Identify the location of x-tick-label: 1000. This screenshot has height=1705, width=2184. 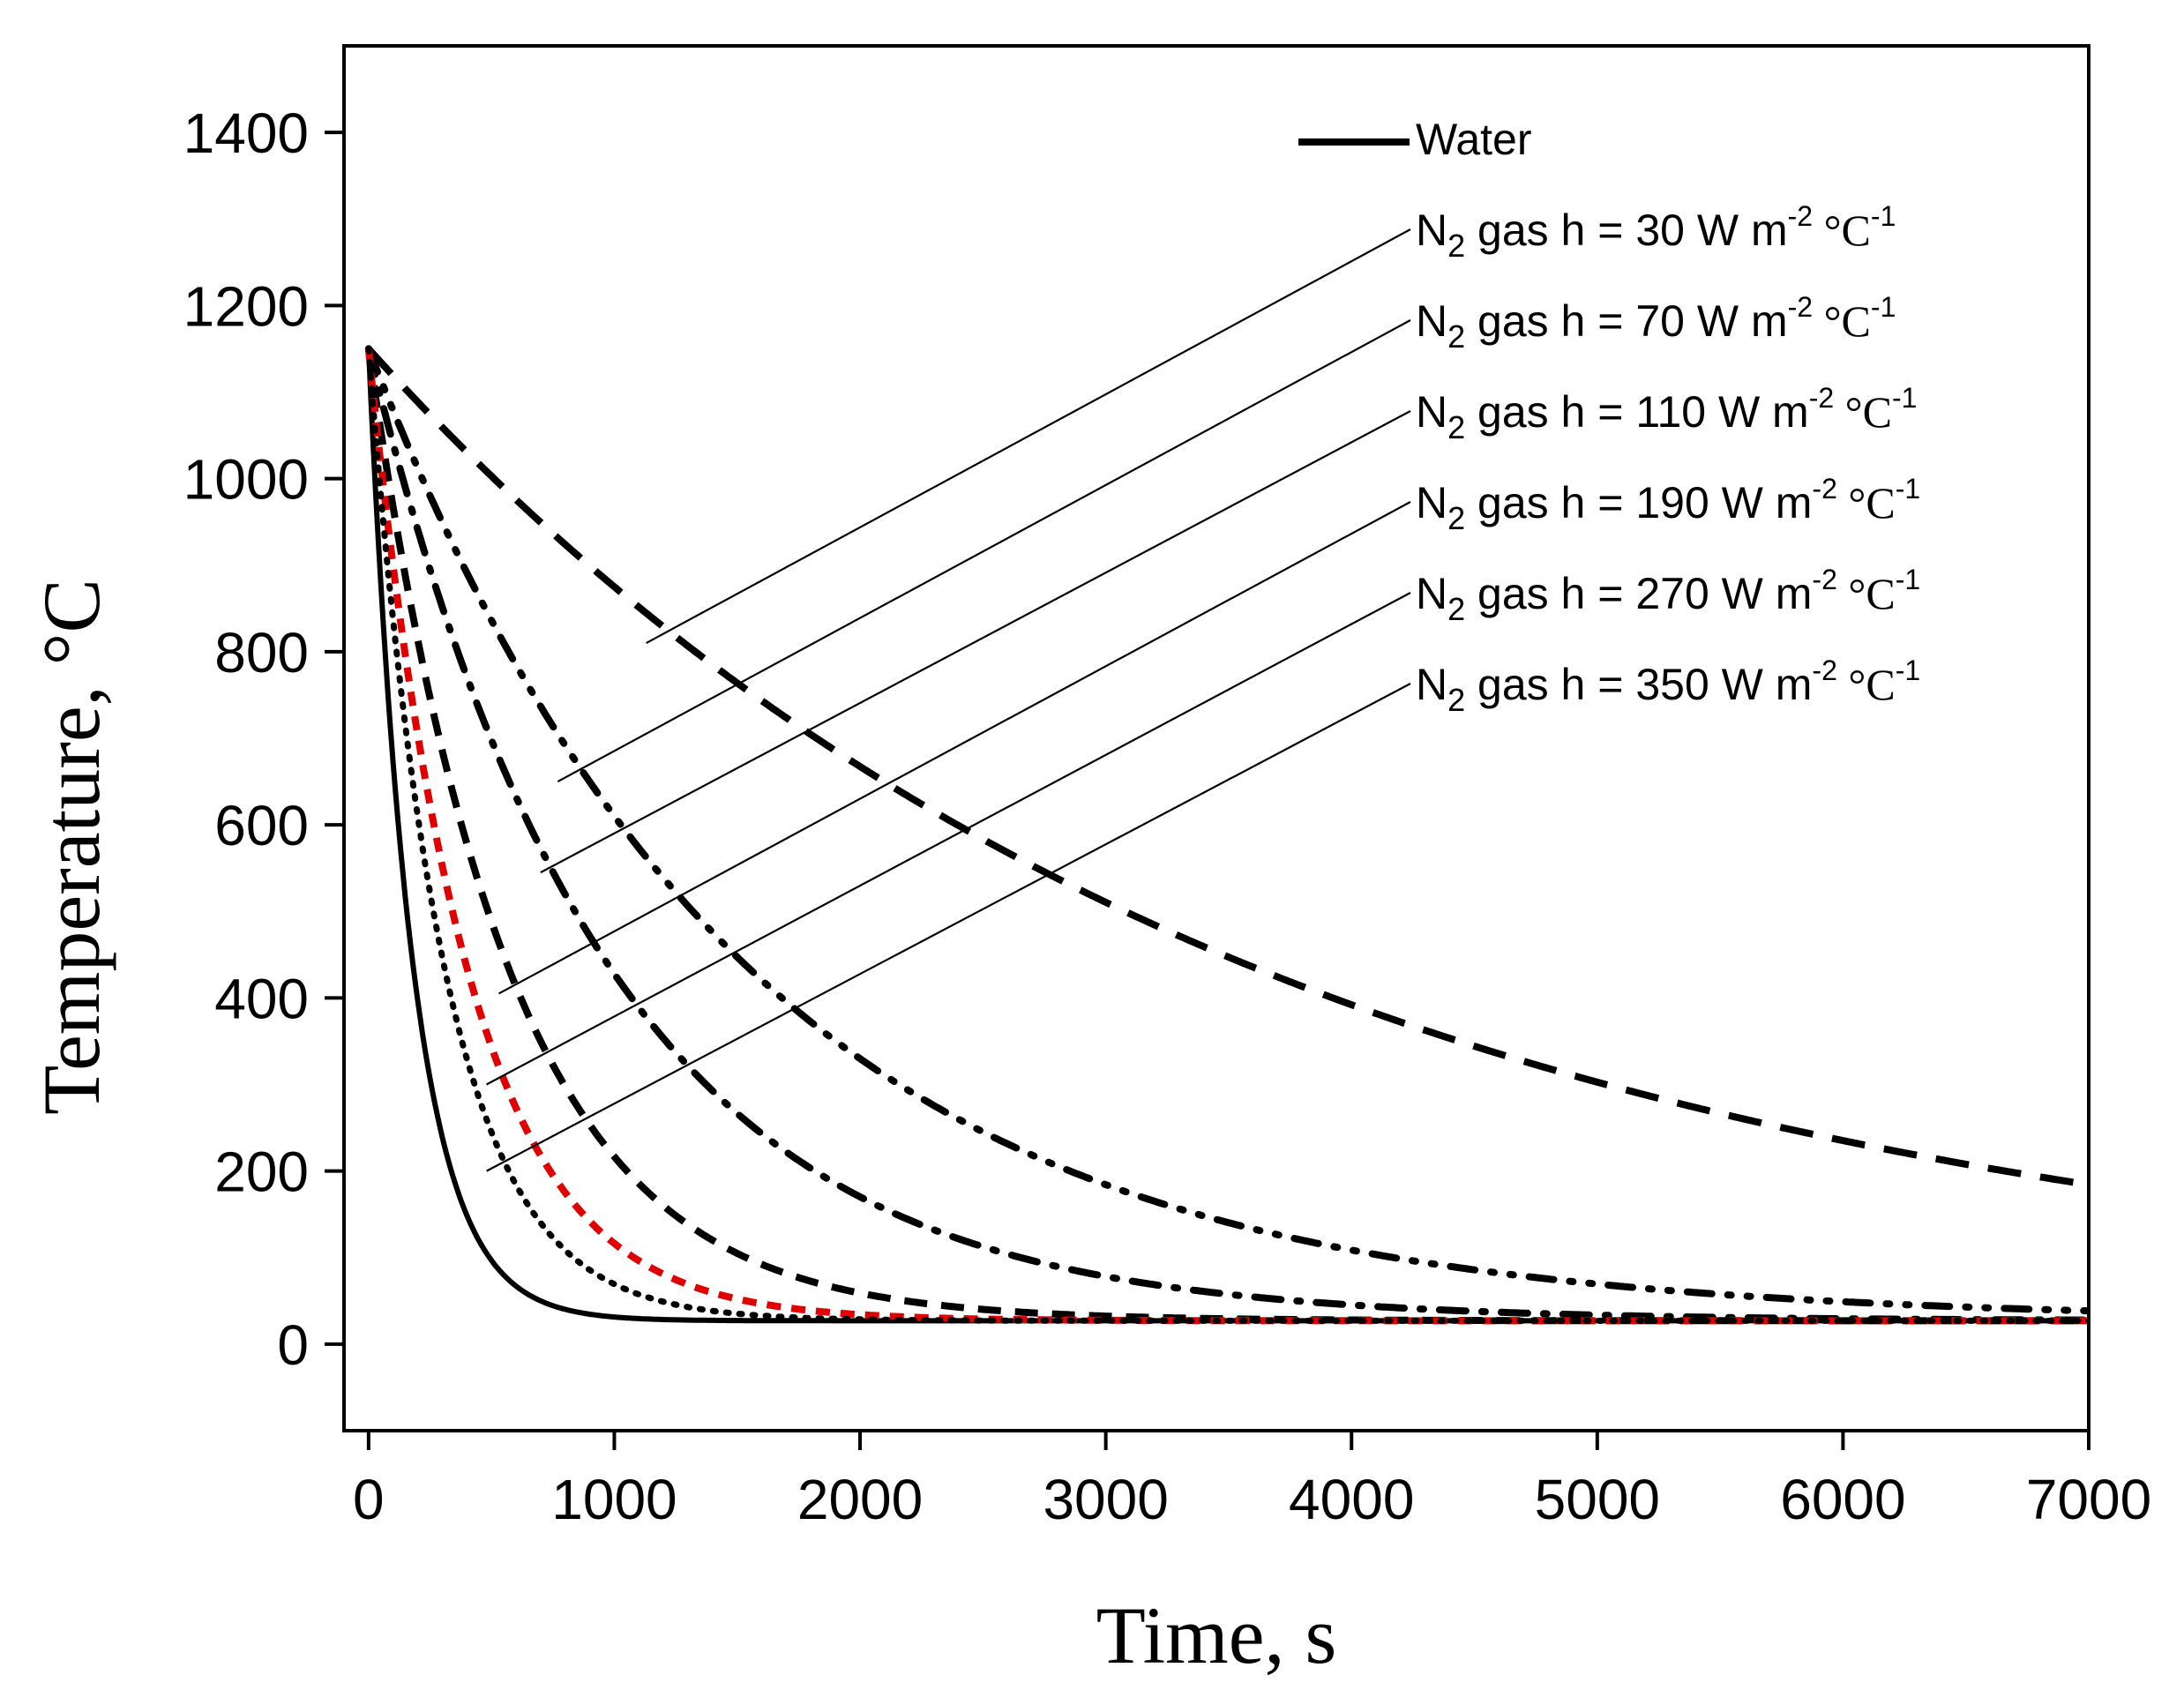
(614, 1499).